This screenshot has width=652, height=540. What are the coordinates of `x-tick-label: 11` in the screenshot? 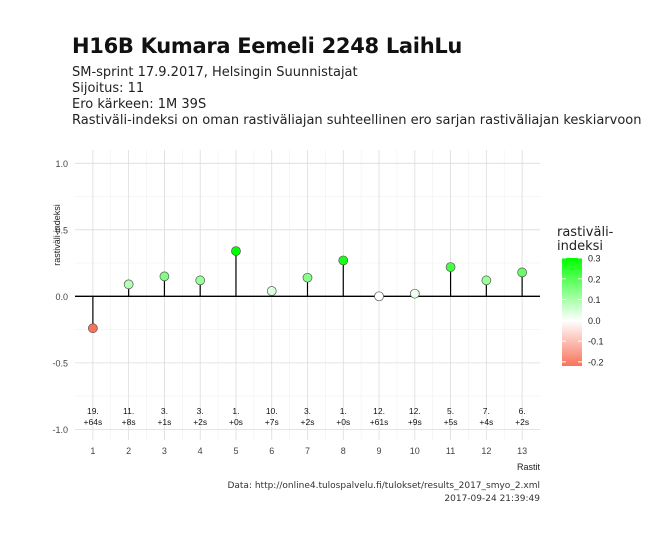 It's located at (450, 451).